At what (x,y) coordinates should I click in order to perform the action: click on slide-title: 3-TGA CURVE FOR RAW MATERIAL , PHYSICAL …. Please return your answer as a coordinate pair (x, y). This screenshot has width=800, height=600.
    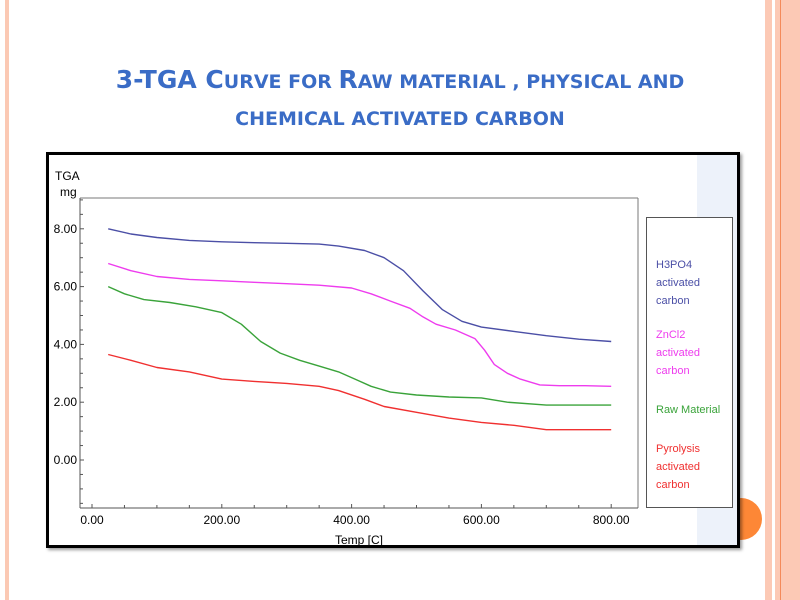
    Looking at the image, I should click on (400, 99).